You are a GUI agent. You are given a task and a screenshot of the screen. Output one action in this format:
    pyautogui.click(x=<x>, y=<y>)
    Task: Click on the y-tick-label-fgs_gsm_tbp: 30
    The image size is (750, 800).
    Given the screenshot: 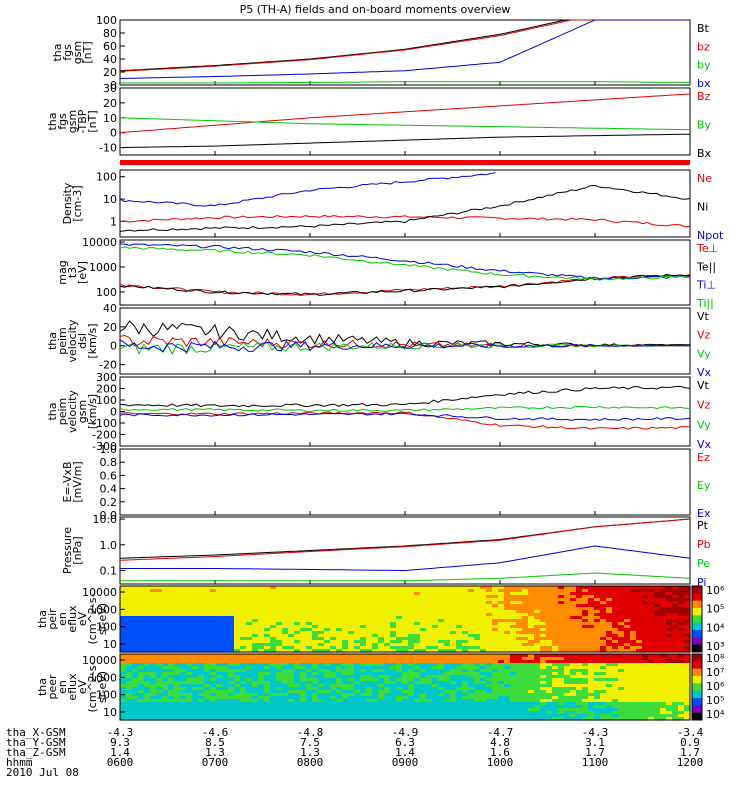 What is the action you would take?
    pyautogui.click(x=110, y=88)
    